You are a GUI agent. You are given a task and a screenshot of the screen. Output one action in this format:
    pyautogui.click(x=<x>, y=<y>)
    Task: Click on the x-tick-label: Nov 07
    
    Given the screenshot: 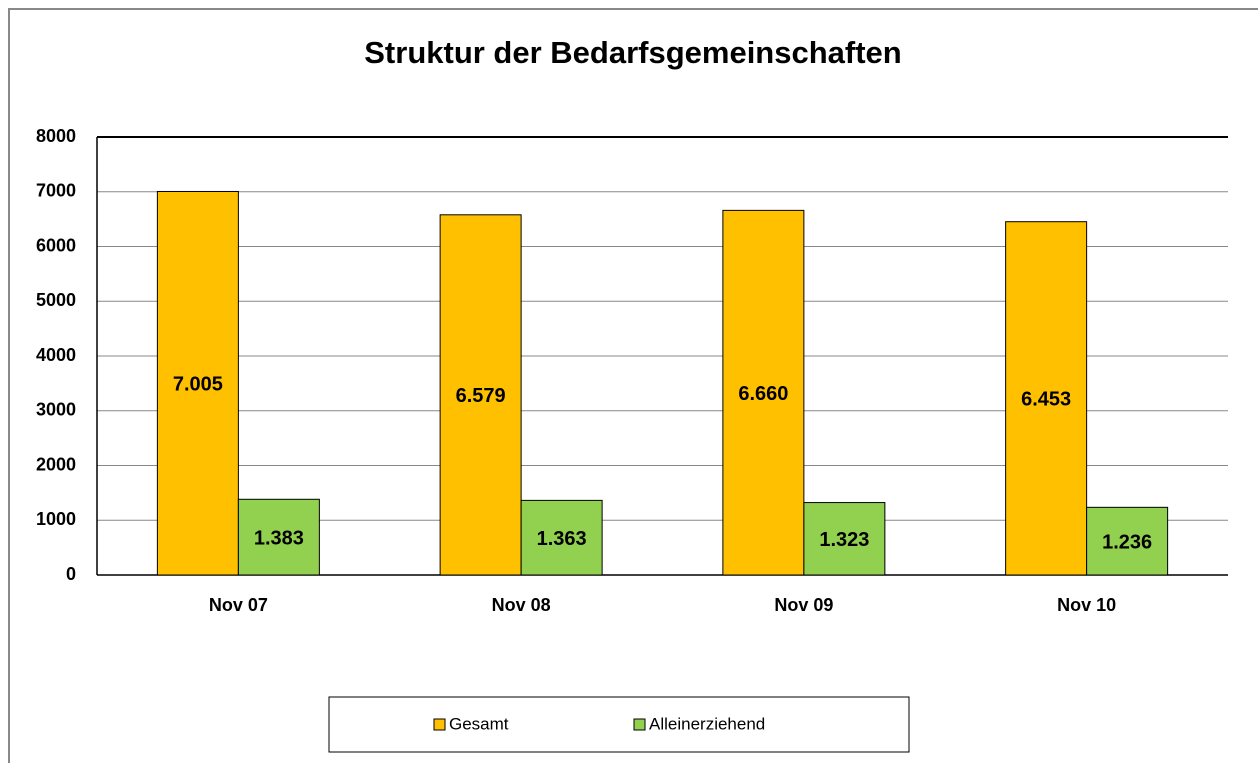 What is the action you would take?
    pyautogui.click(x=238, y=605)
    